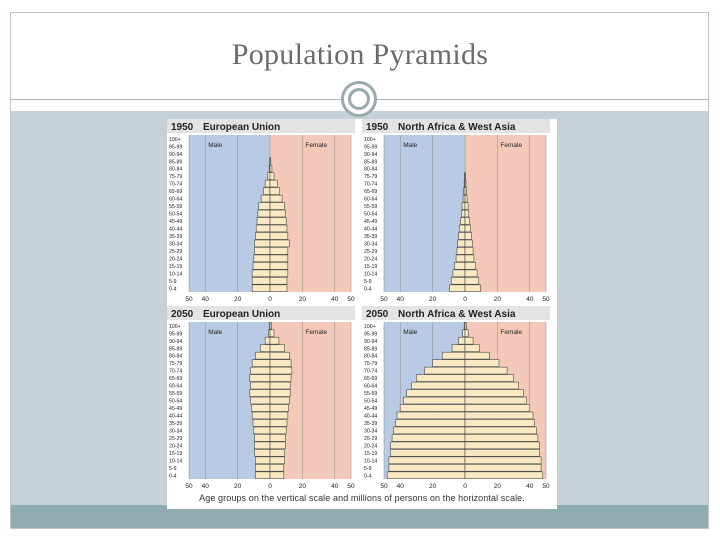  I want to click on age-tick-label: 40-44, so click(175, 417).